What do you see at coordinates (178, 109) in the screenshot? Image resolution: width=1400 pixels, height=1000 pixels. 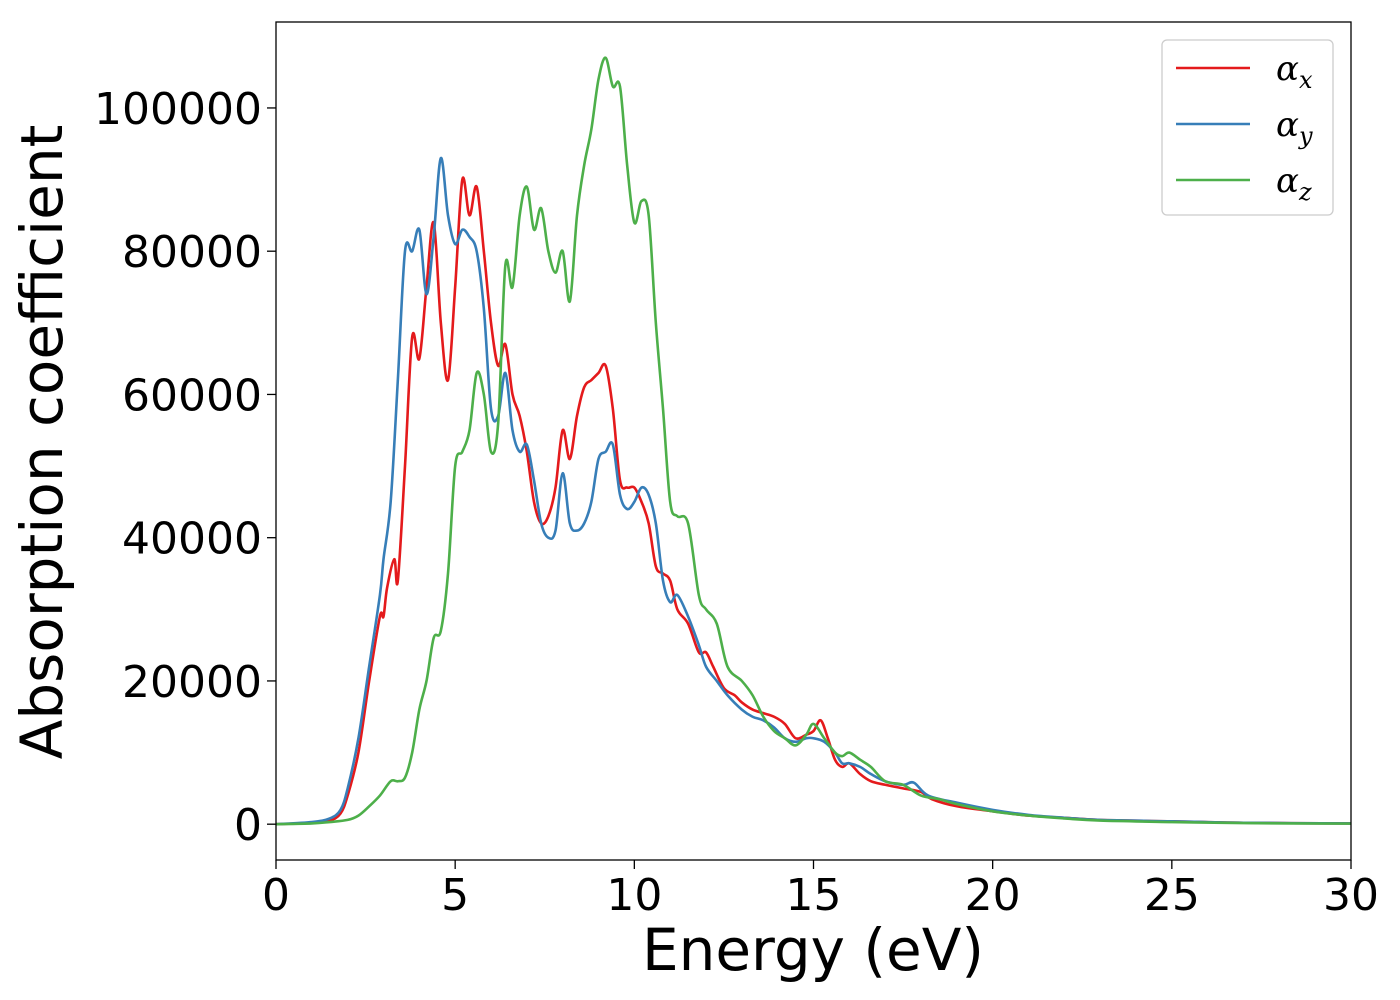 I see `y-tick-label: 100000` at bounding box center [178, 109].